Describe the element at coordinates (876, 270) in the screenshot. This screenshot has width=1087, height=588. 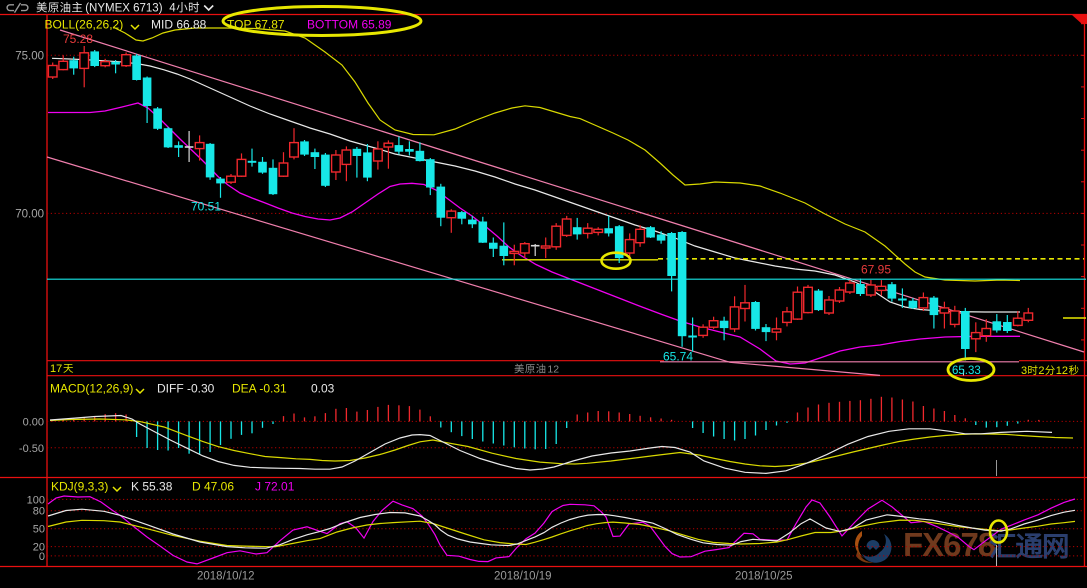
I see `svg-text: 67.95` at that location.